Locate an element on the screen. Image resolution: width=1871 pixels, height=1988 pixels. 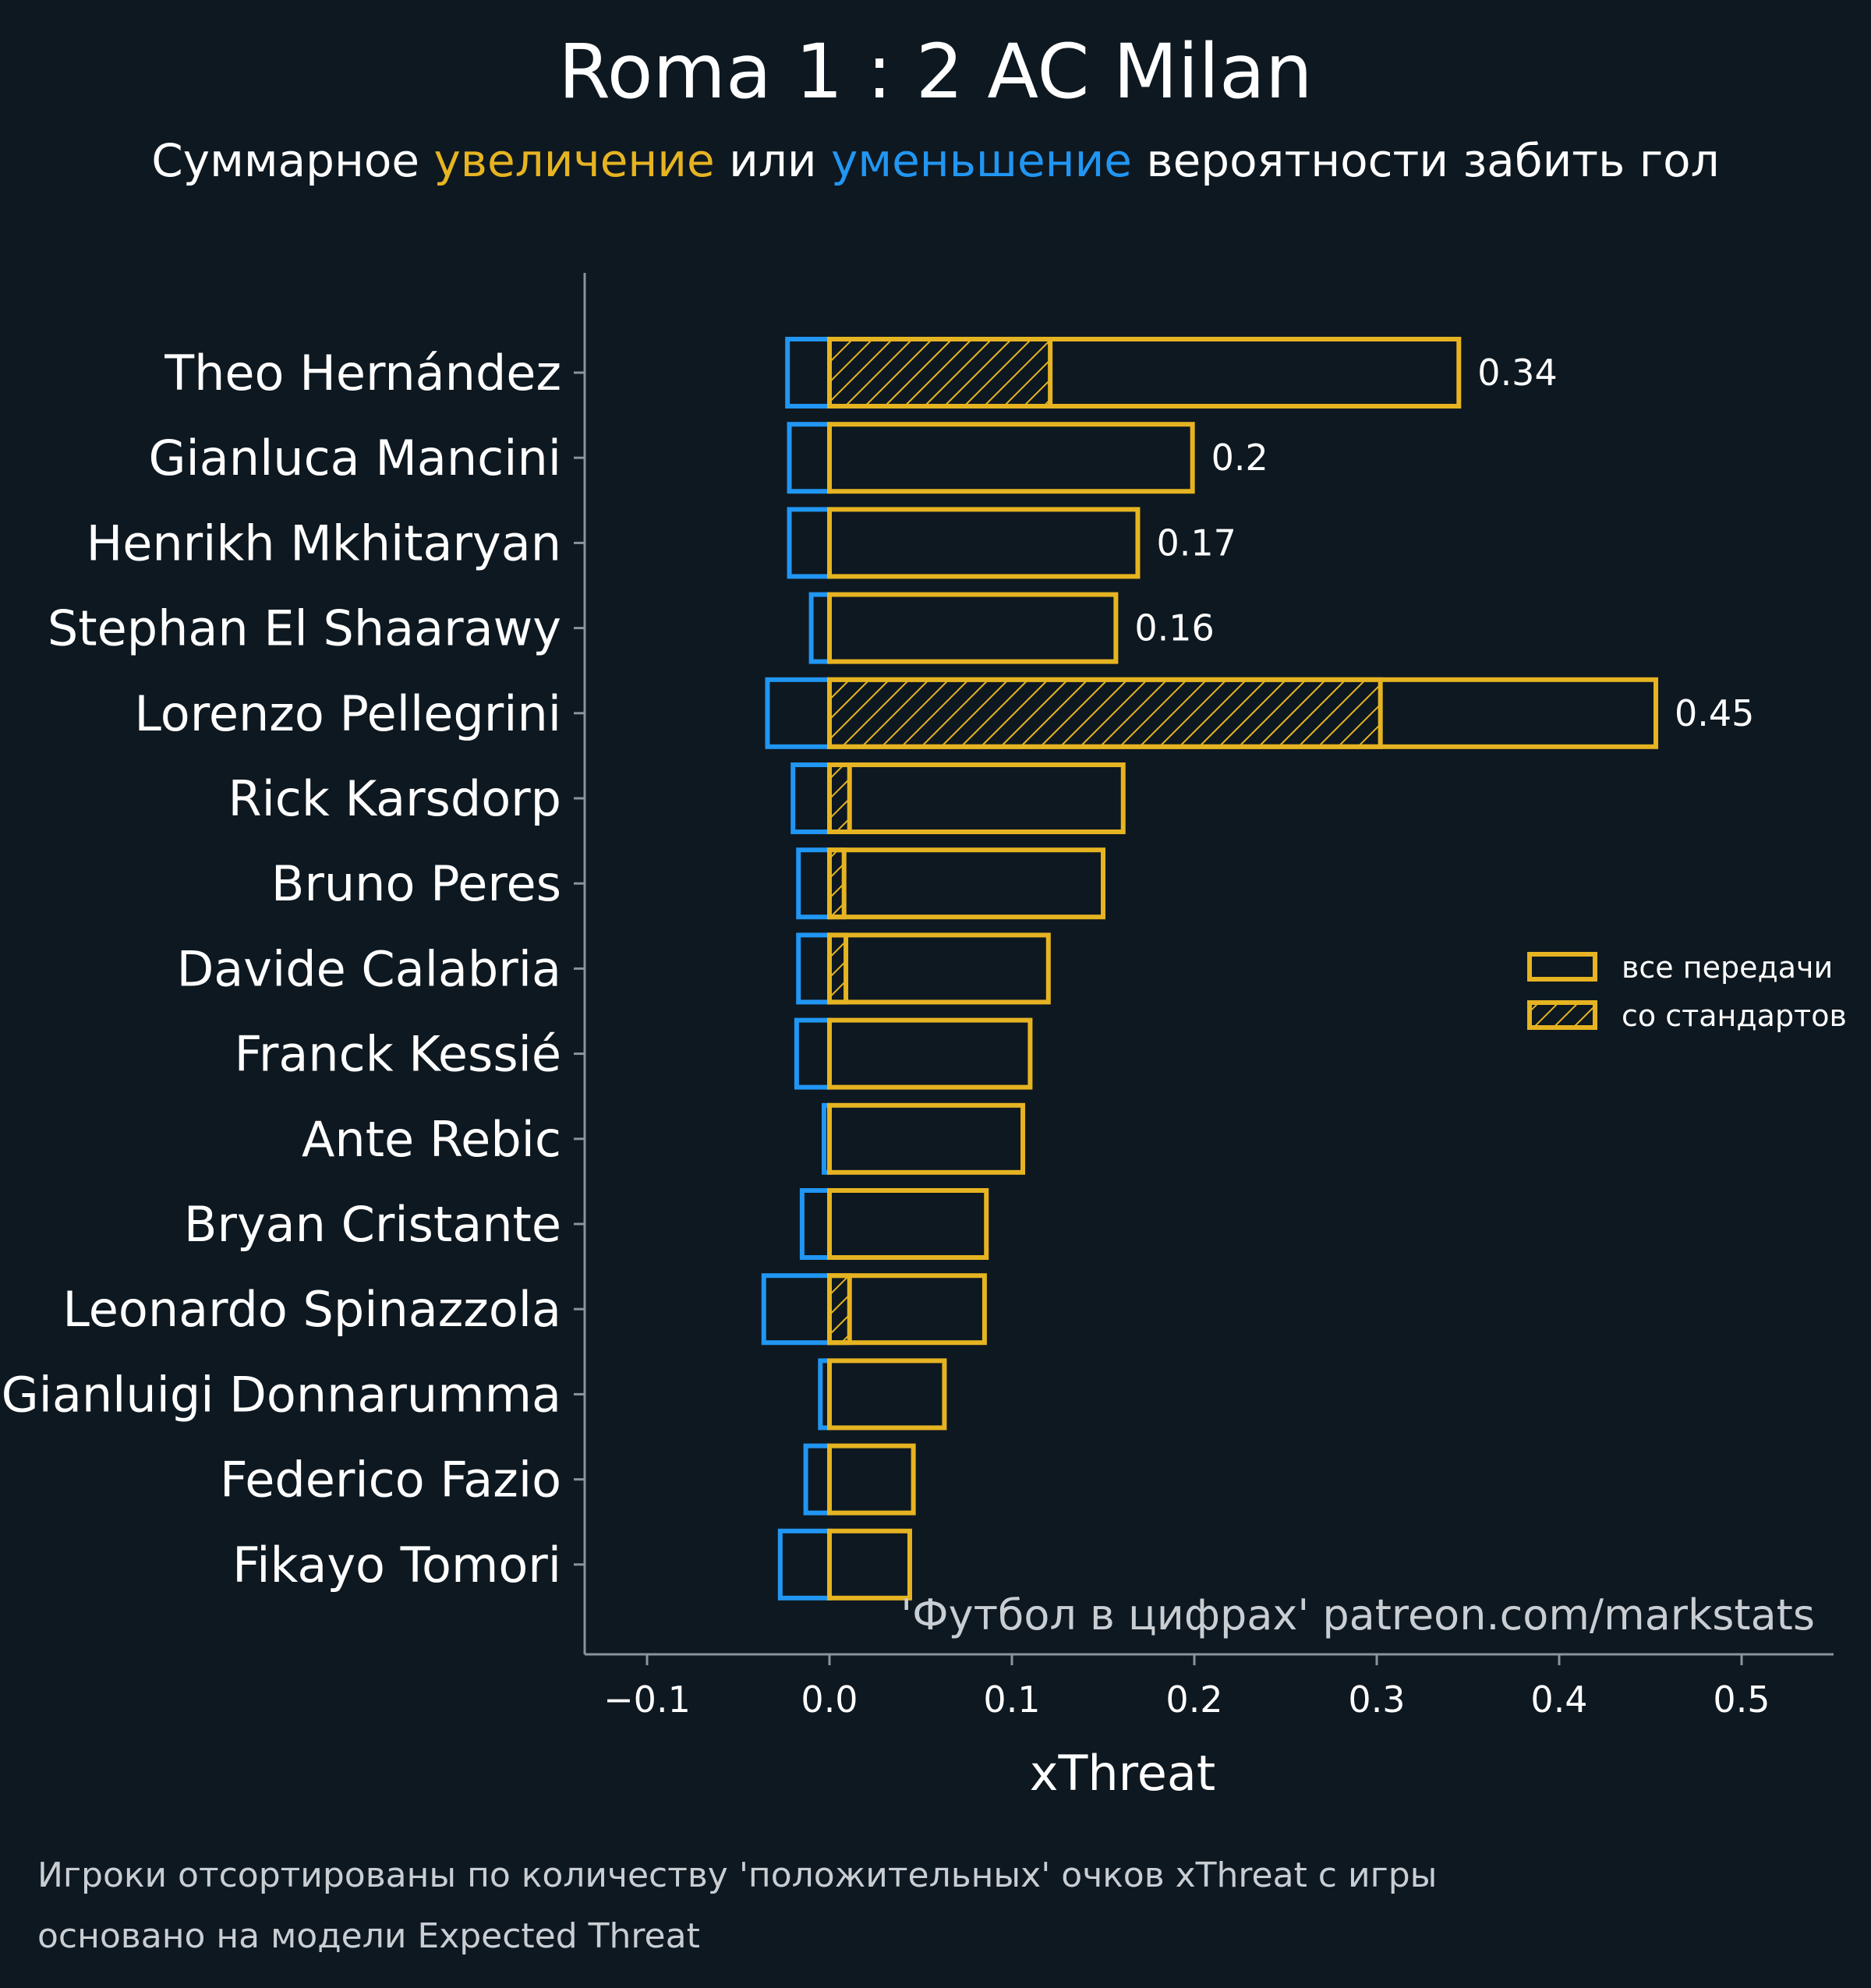
subtitle-suffix: вероятности забить гол is located at coordinates (1426, 160).